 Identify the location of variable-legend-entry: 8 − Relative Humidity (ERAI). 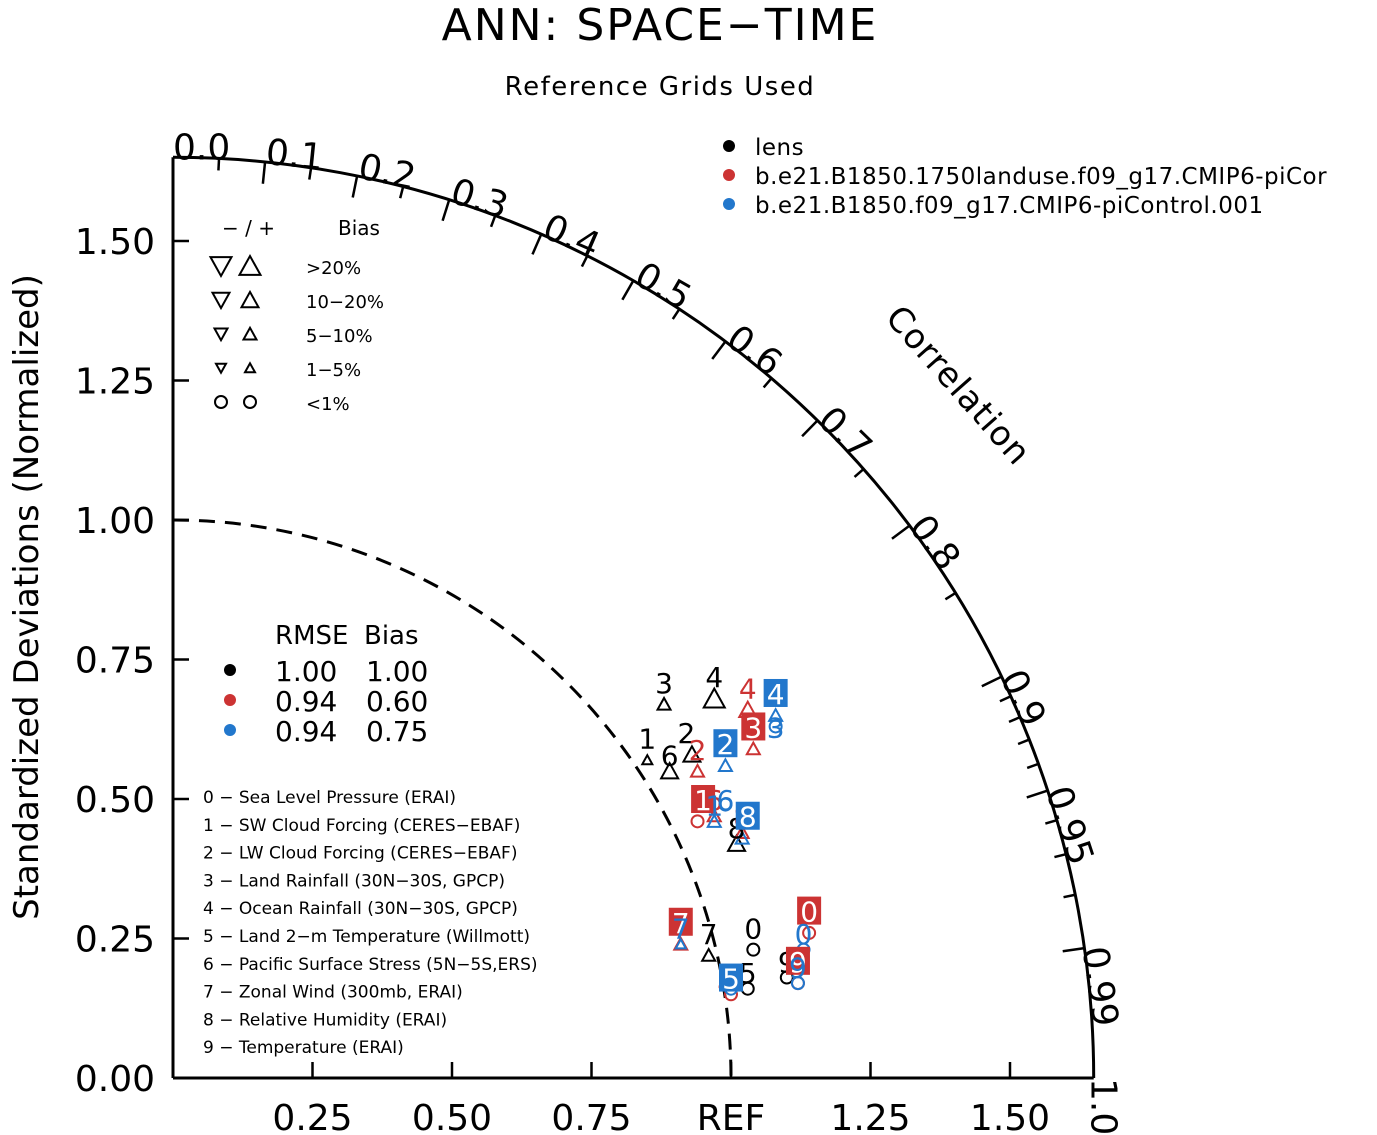
(325, 1020).